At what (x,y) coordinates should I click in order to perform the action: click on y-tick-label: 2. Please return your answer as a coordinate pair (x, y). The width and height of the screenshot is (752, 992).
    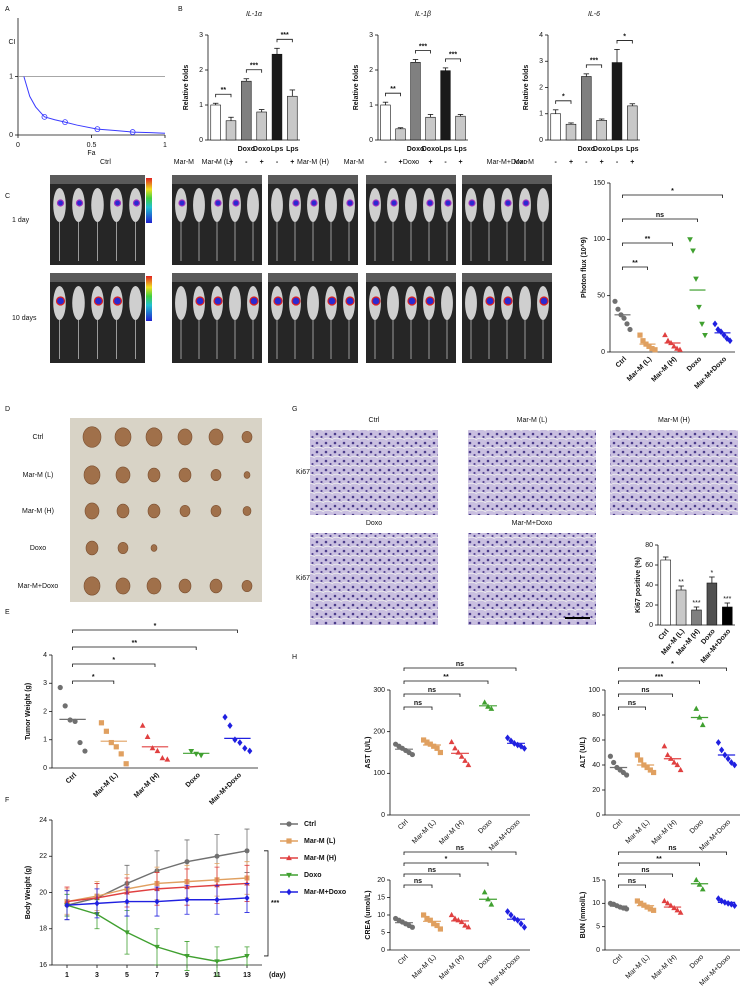
    Looking at the image, I should click on (201, 70).